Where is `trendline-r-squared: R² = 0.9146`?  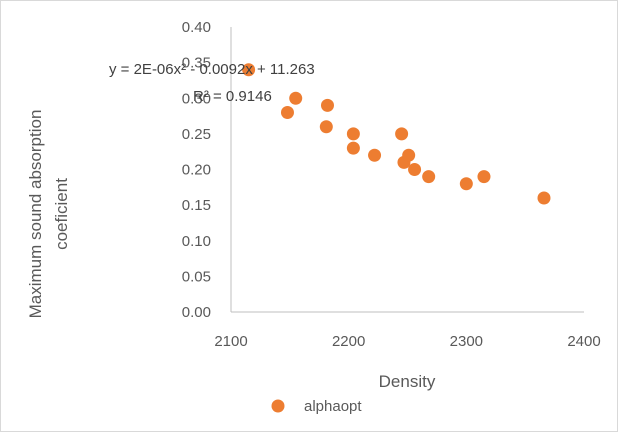 trendline-r-squared: R² = 0.9146 is located at coordinates (232, 96).